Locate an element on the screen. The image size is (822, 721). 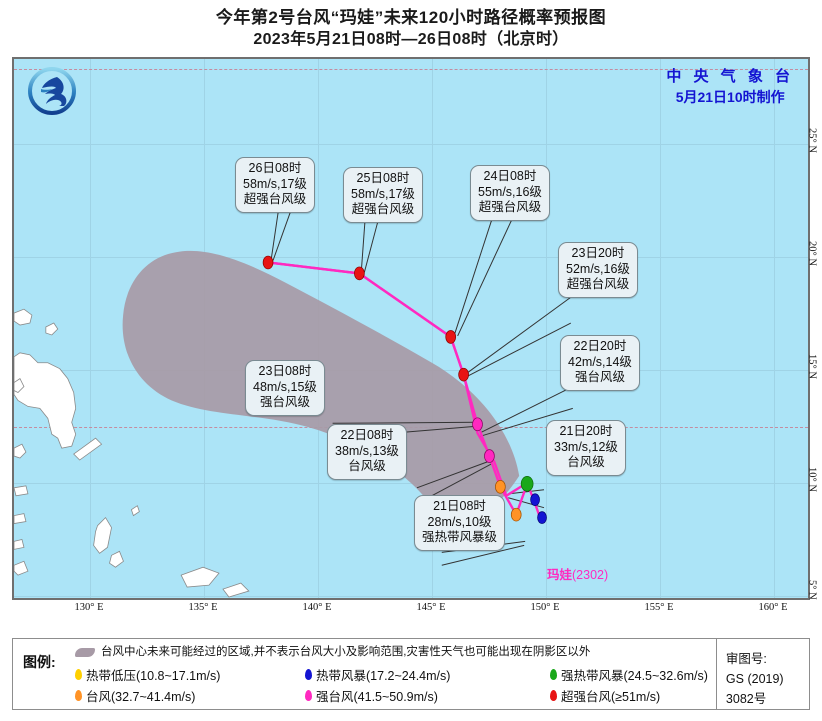
callout-wind: 28m/s,10级 is located at coordinates (459, 521).